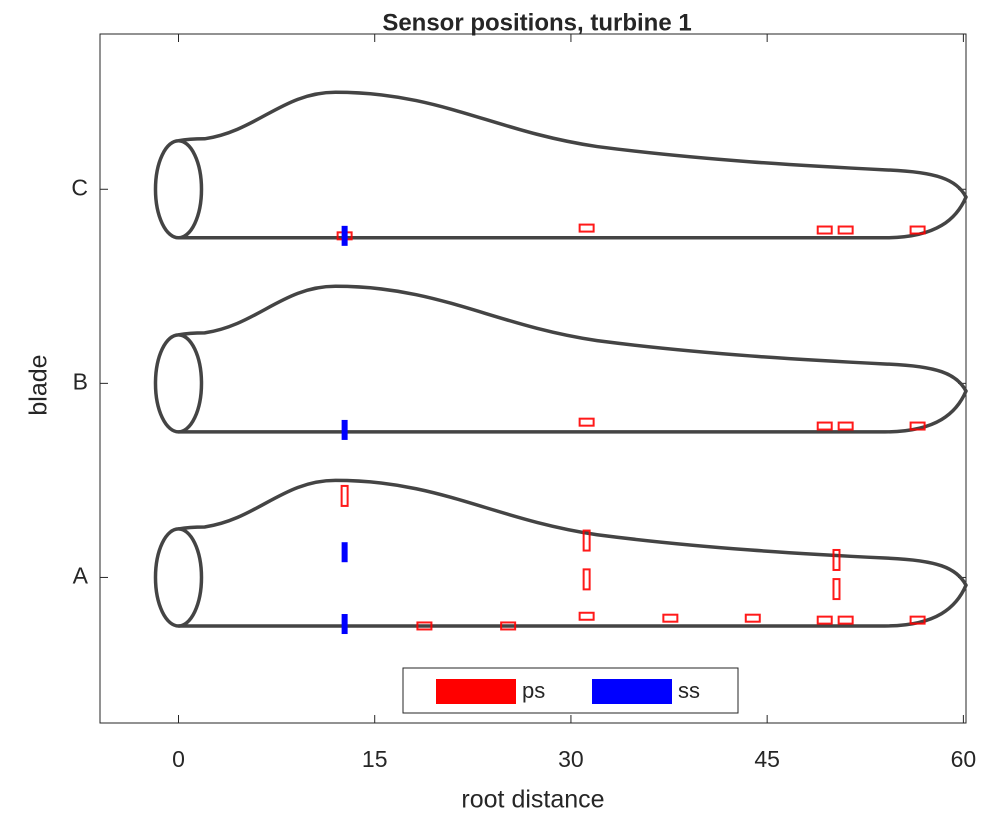  Describe the element at coordinates (570, 690) in the screenshot. I see `legend: ps ss` at that location.